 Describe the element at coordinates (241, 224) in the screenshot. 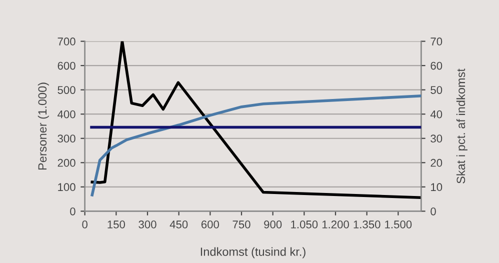

I see `x-tick-label: 750` at that location.